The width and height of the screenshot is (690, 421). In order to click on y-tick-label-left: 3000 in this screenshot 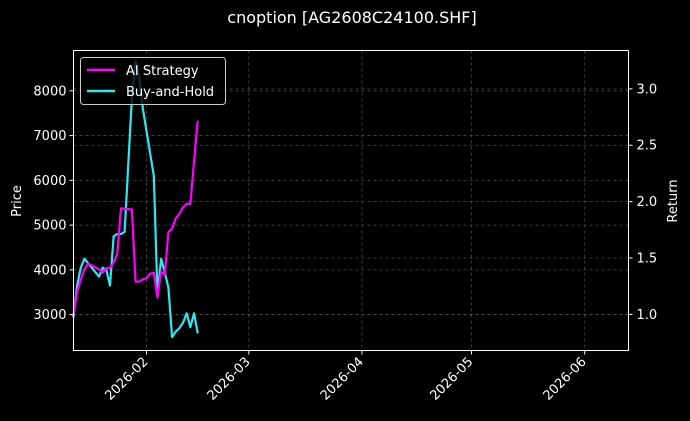, I will do `click(49, 315)`.